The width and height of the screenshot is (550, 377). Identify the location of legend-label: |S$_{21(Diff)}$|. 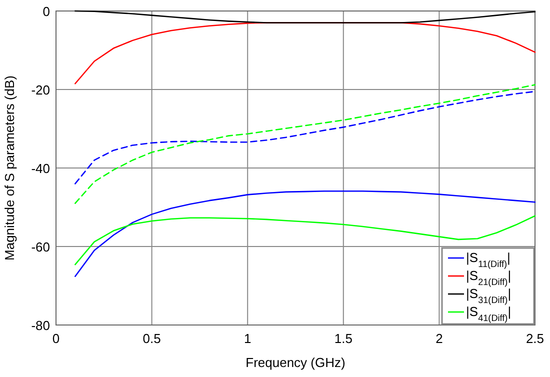
(489, 277).